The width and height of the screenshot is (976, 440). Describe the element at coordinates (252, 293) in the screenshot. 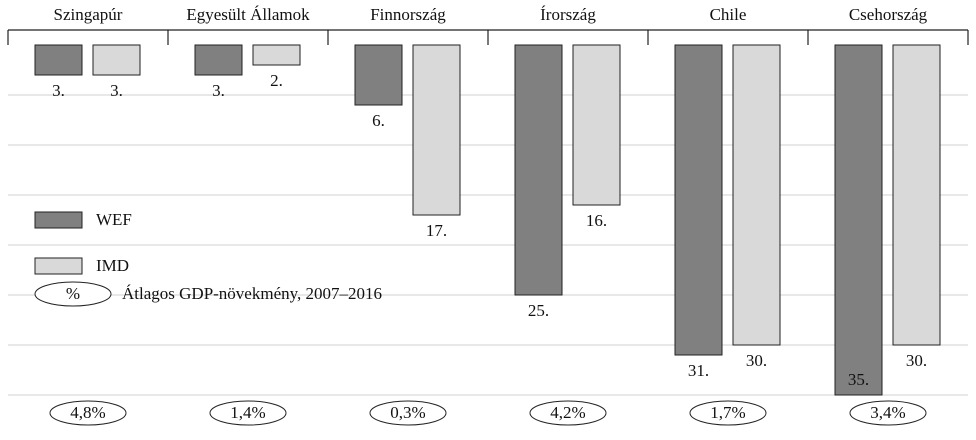

I see `legend-label: Átlagos GDP-növekmény, 2007–2016` at that location.